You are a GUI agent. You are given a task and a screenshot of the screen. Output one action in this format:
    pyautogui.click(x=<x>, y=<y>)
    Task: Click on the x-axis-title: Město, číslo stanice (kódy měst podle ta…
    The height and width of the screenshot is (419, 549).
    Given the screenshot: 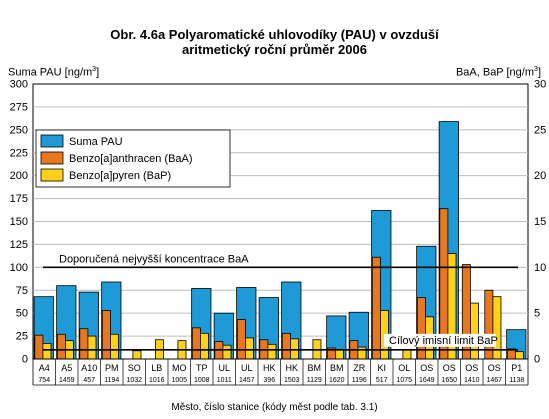 What is the action you would take?
    pyautogui.click(x=274, y=407)
    